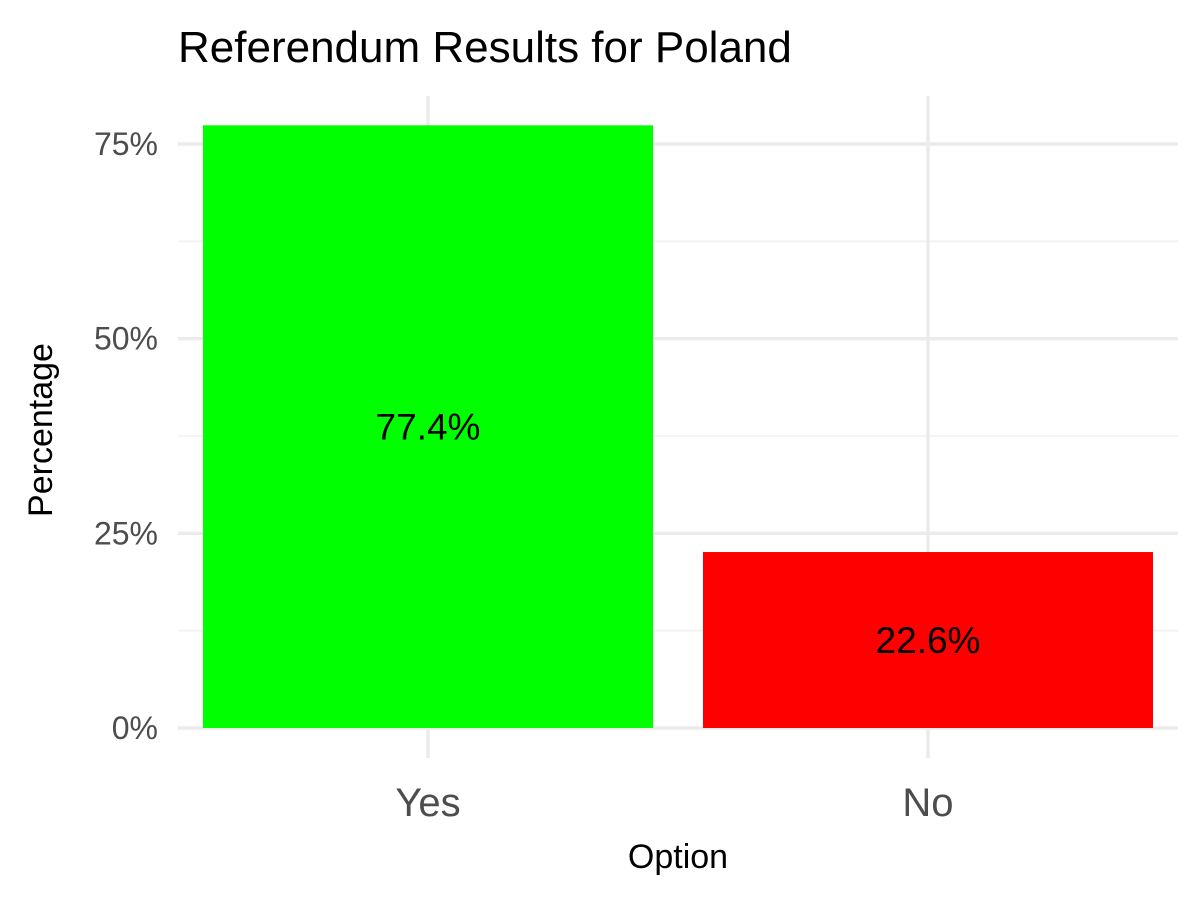 The height and width of the screenshot is (900, 1200). What do you see at coordinates (485, 47) in the screenshot?
I see `chart-title: Referendum Results for Poland` at bounding box center [485, 47].